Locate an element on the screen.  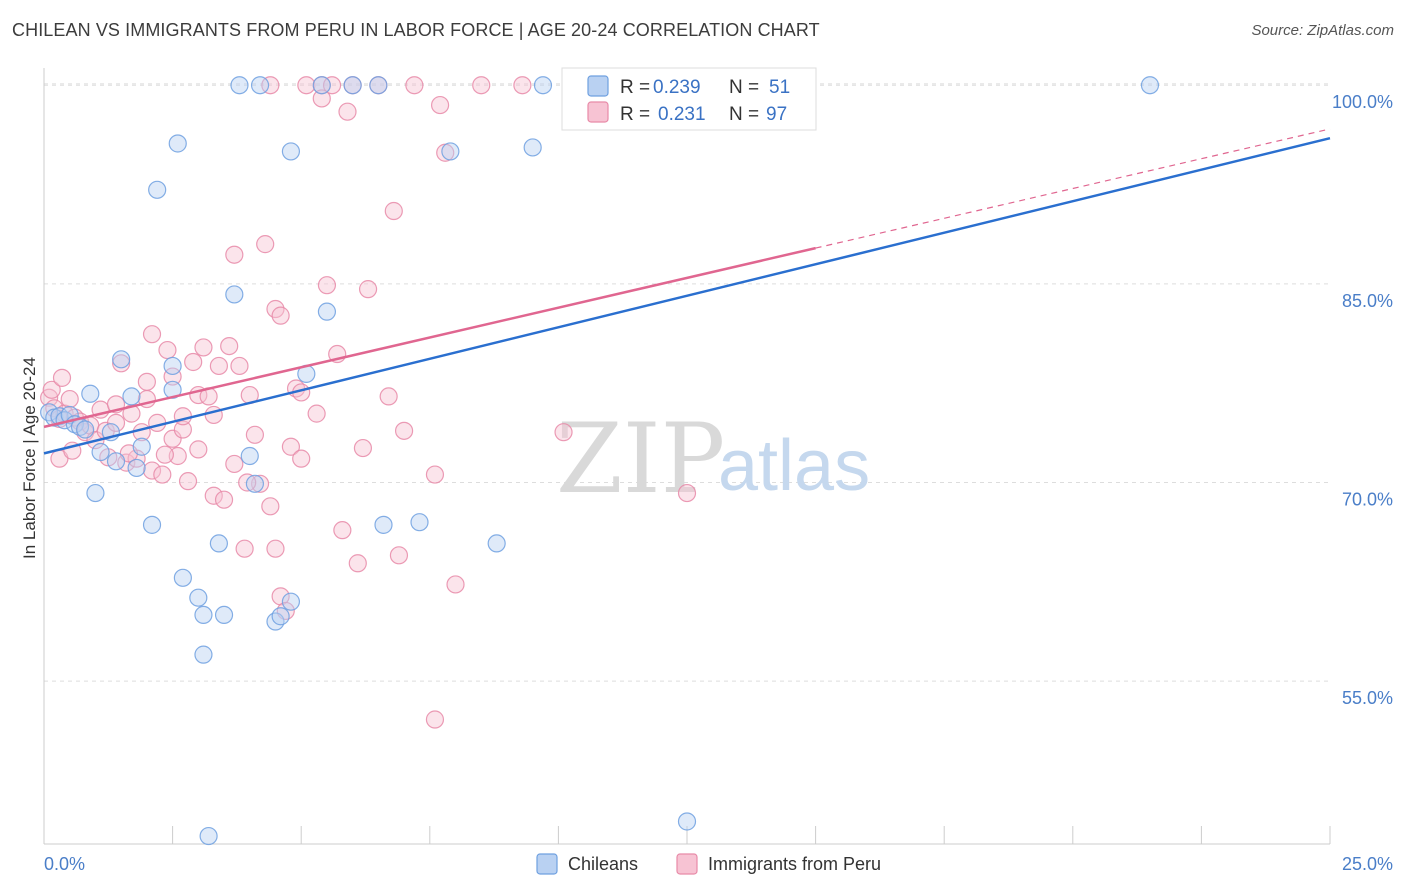
legend-n-label-peru: N = is located at coordinates (744, 114).